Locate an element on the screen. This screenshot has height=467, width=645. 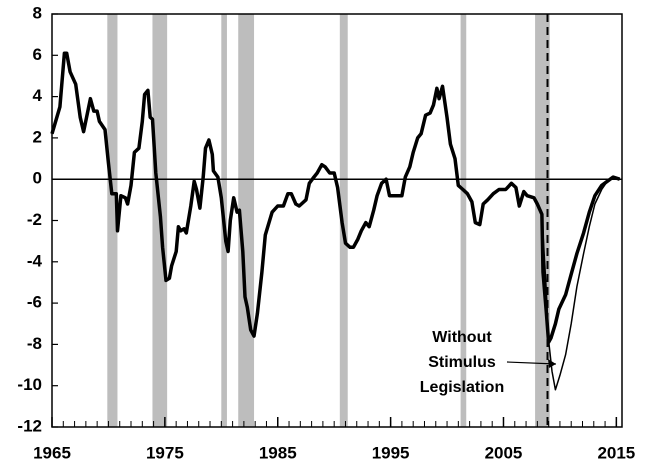
x-tick-label: 2015 is located at coordinates (616, 452).